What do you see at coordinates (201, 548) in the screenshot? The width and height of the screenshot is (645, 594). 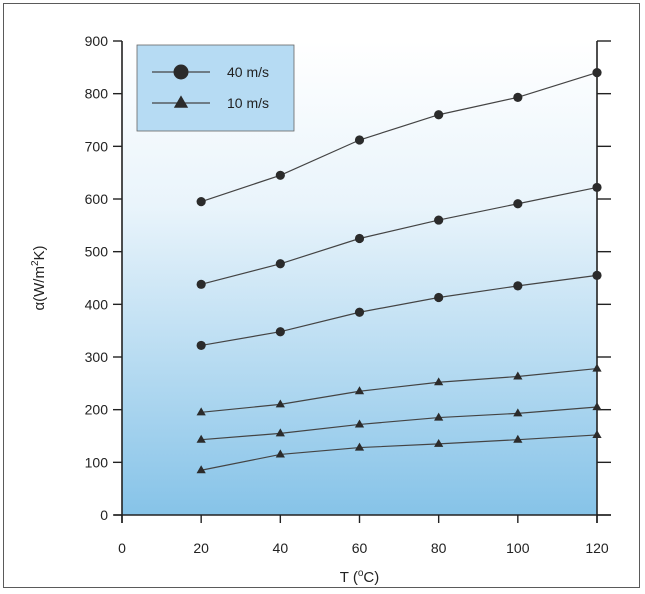 I see `x-tick-label: 20` at bounding box center [201, 548].